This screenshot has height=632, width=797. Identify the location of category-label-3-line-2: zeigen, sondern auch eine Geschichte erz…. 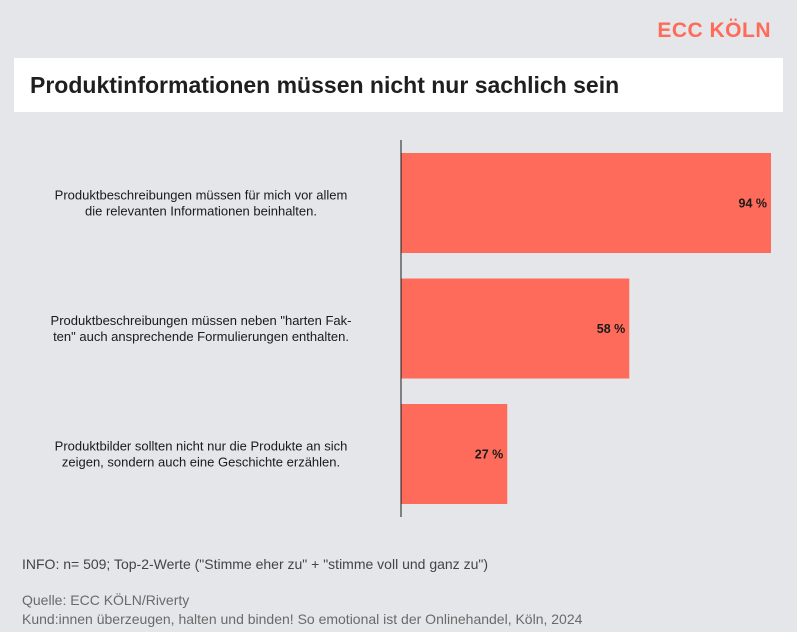
(201, 462).